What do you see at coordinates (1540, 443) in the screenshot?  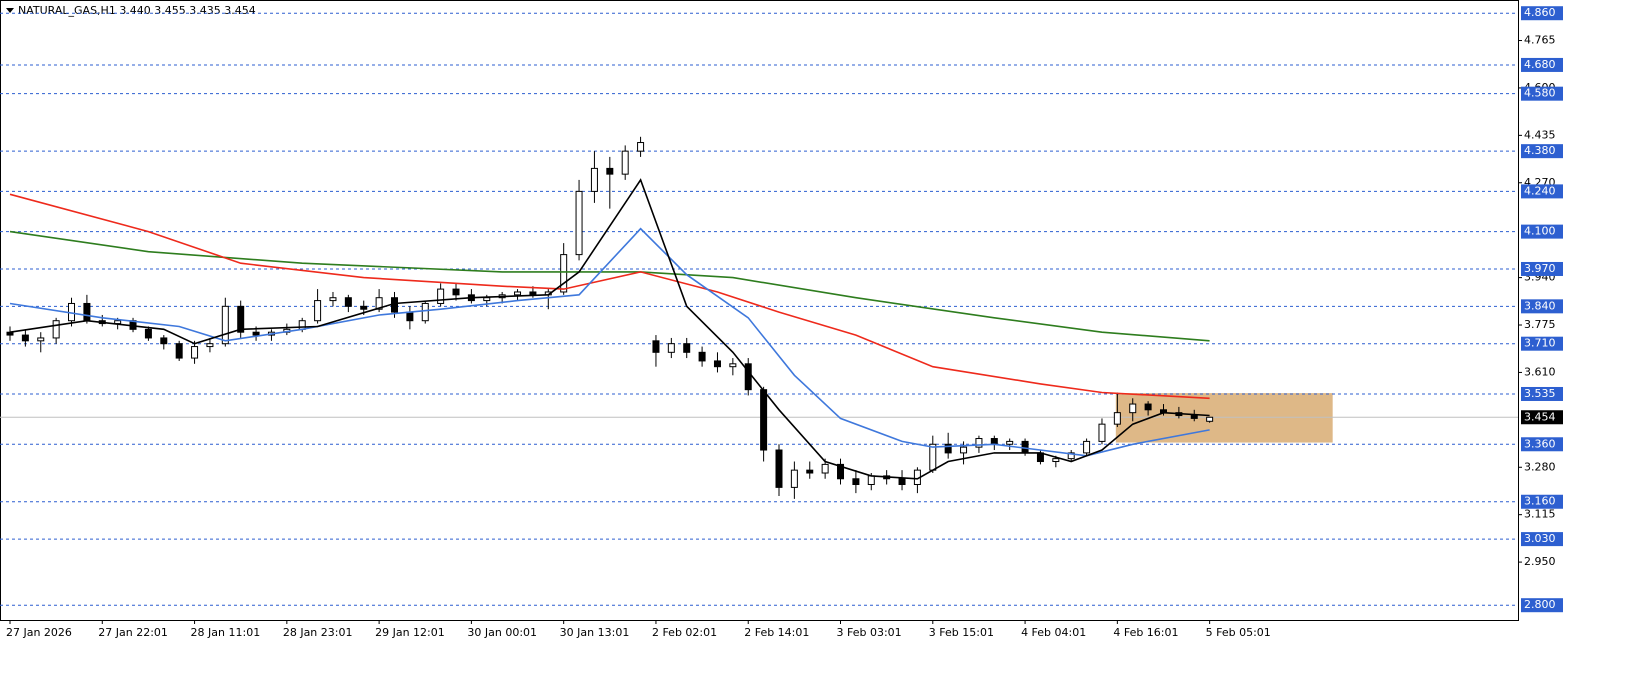 I see `level-label: 3.360` at bounding box center [1540, 443].